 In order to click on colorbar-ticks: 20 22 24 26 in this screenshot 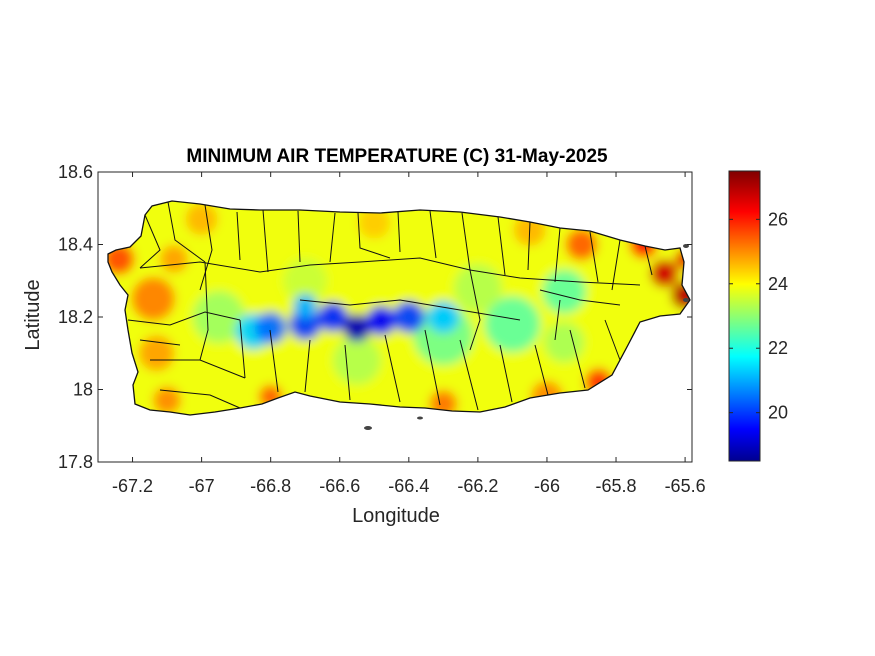, I will do `click(758, 316)`.